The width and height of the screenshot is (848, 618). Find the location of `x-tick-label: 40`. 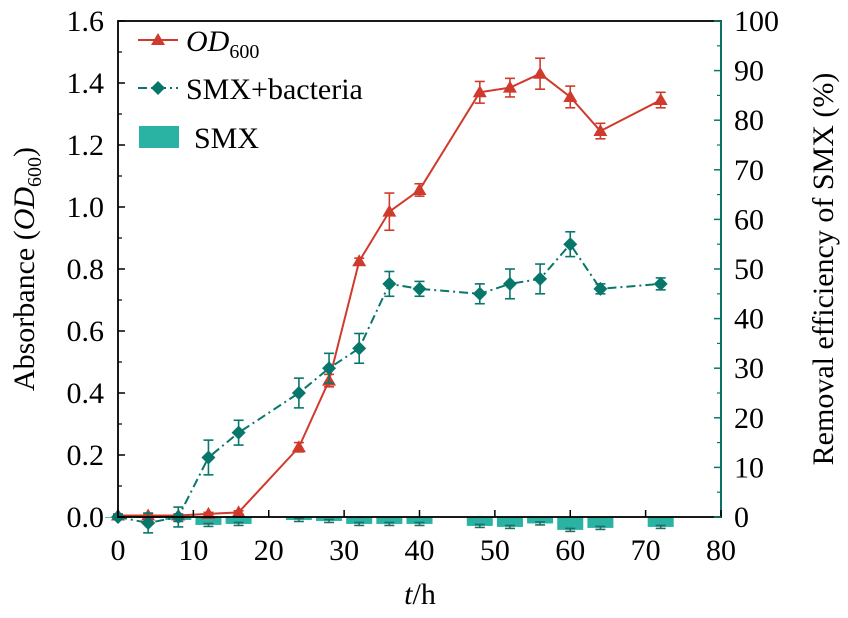

x-tick-label: 40 is located at coordinates (420, 550).